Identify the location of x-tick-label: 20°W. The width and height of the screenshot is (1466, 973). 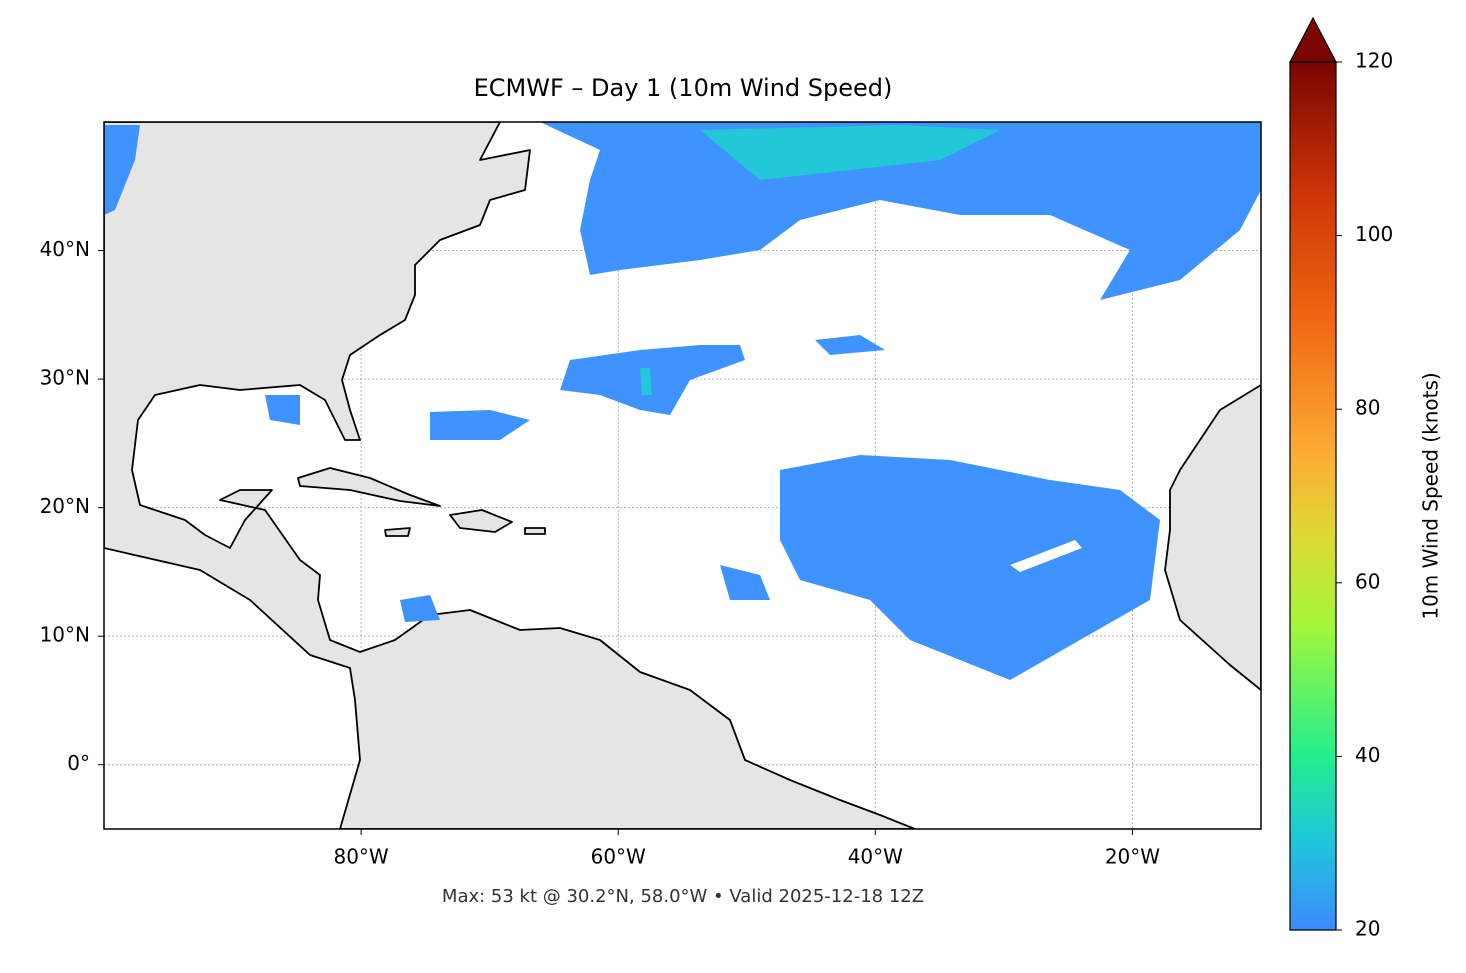
(1132, 857).